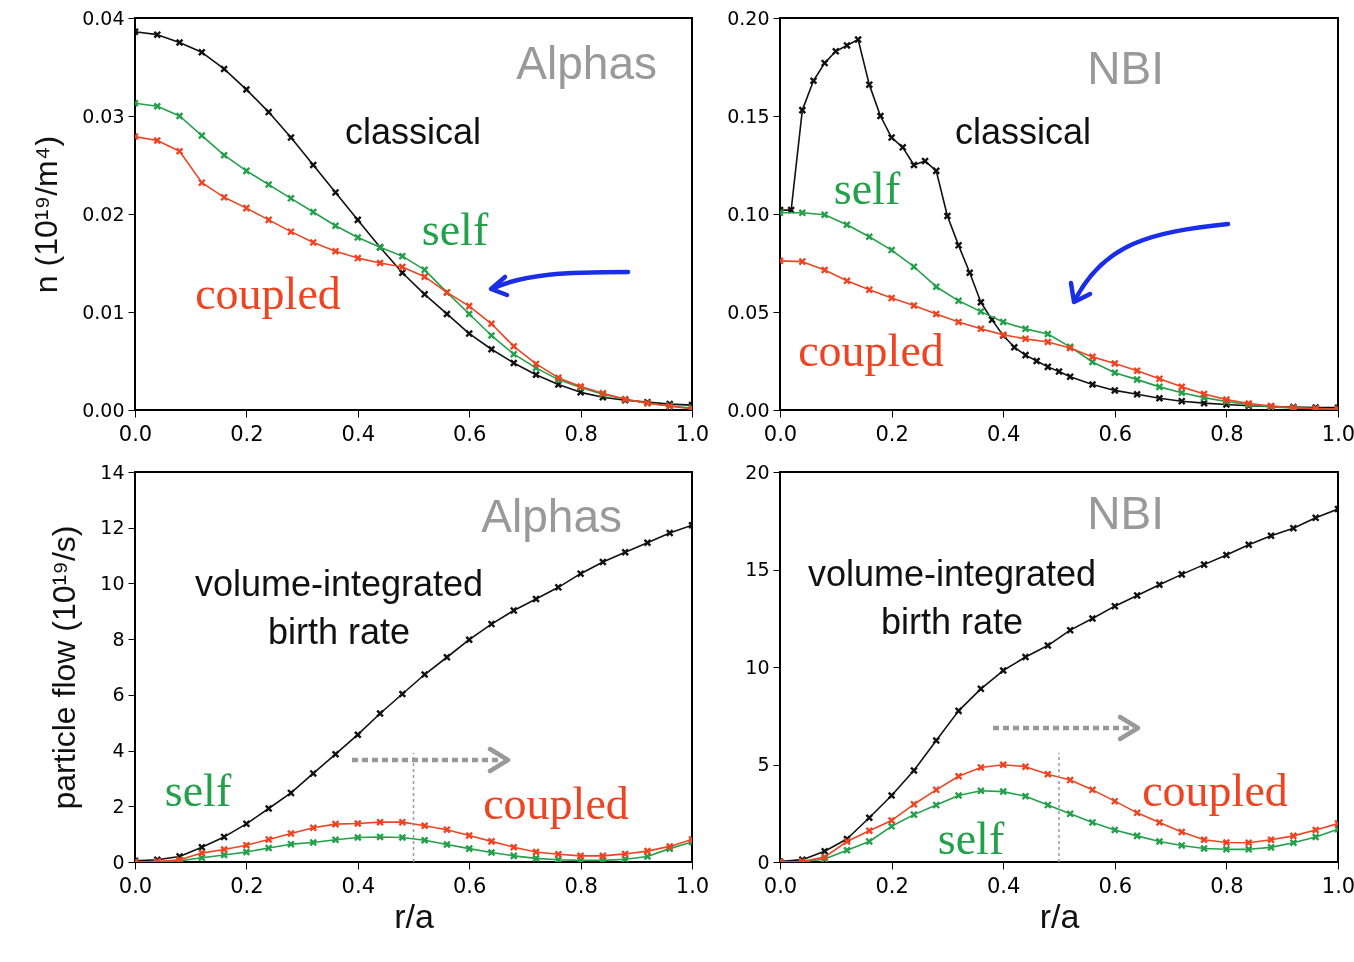 This screenshot has height=962, width=1354. What do you see at coordinates (64, 667) in the screenshot?
I see `y-axis-title: particle flow (10¹⁹/s)` at bounding box center [64, 667].